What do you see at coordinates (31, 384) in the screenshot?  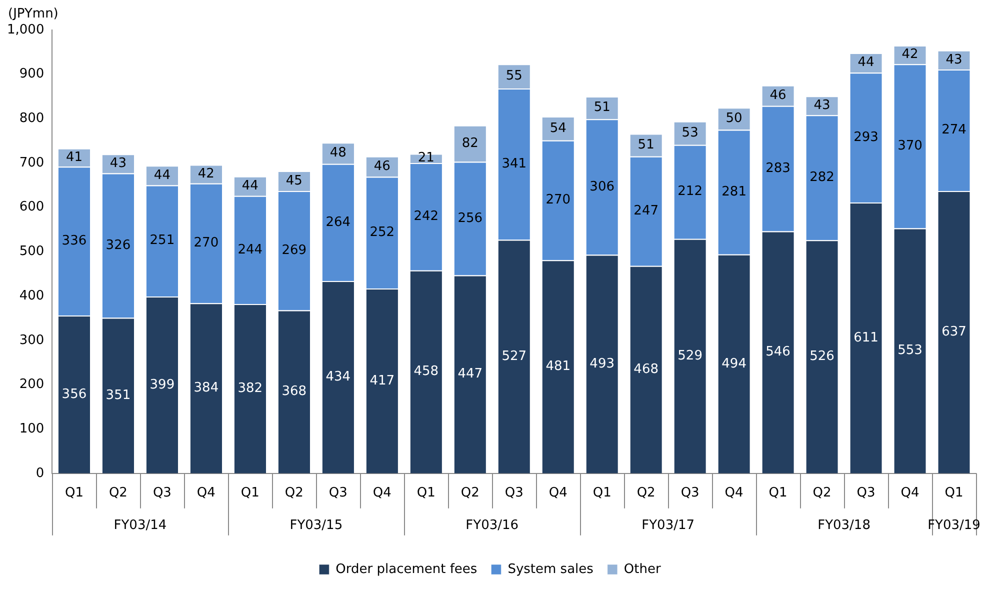 I see `y-tick-label: 200` at bounding box center [31, 384].